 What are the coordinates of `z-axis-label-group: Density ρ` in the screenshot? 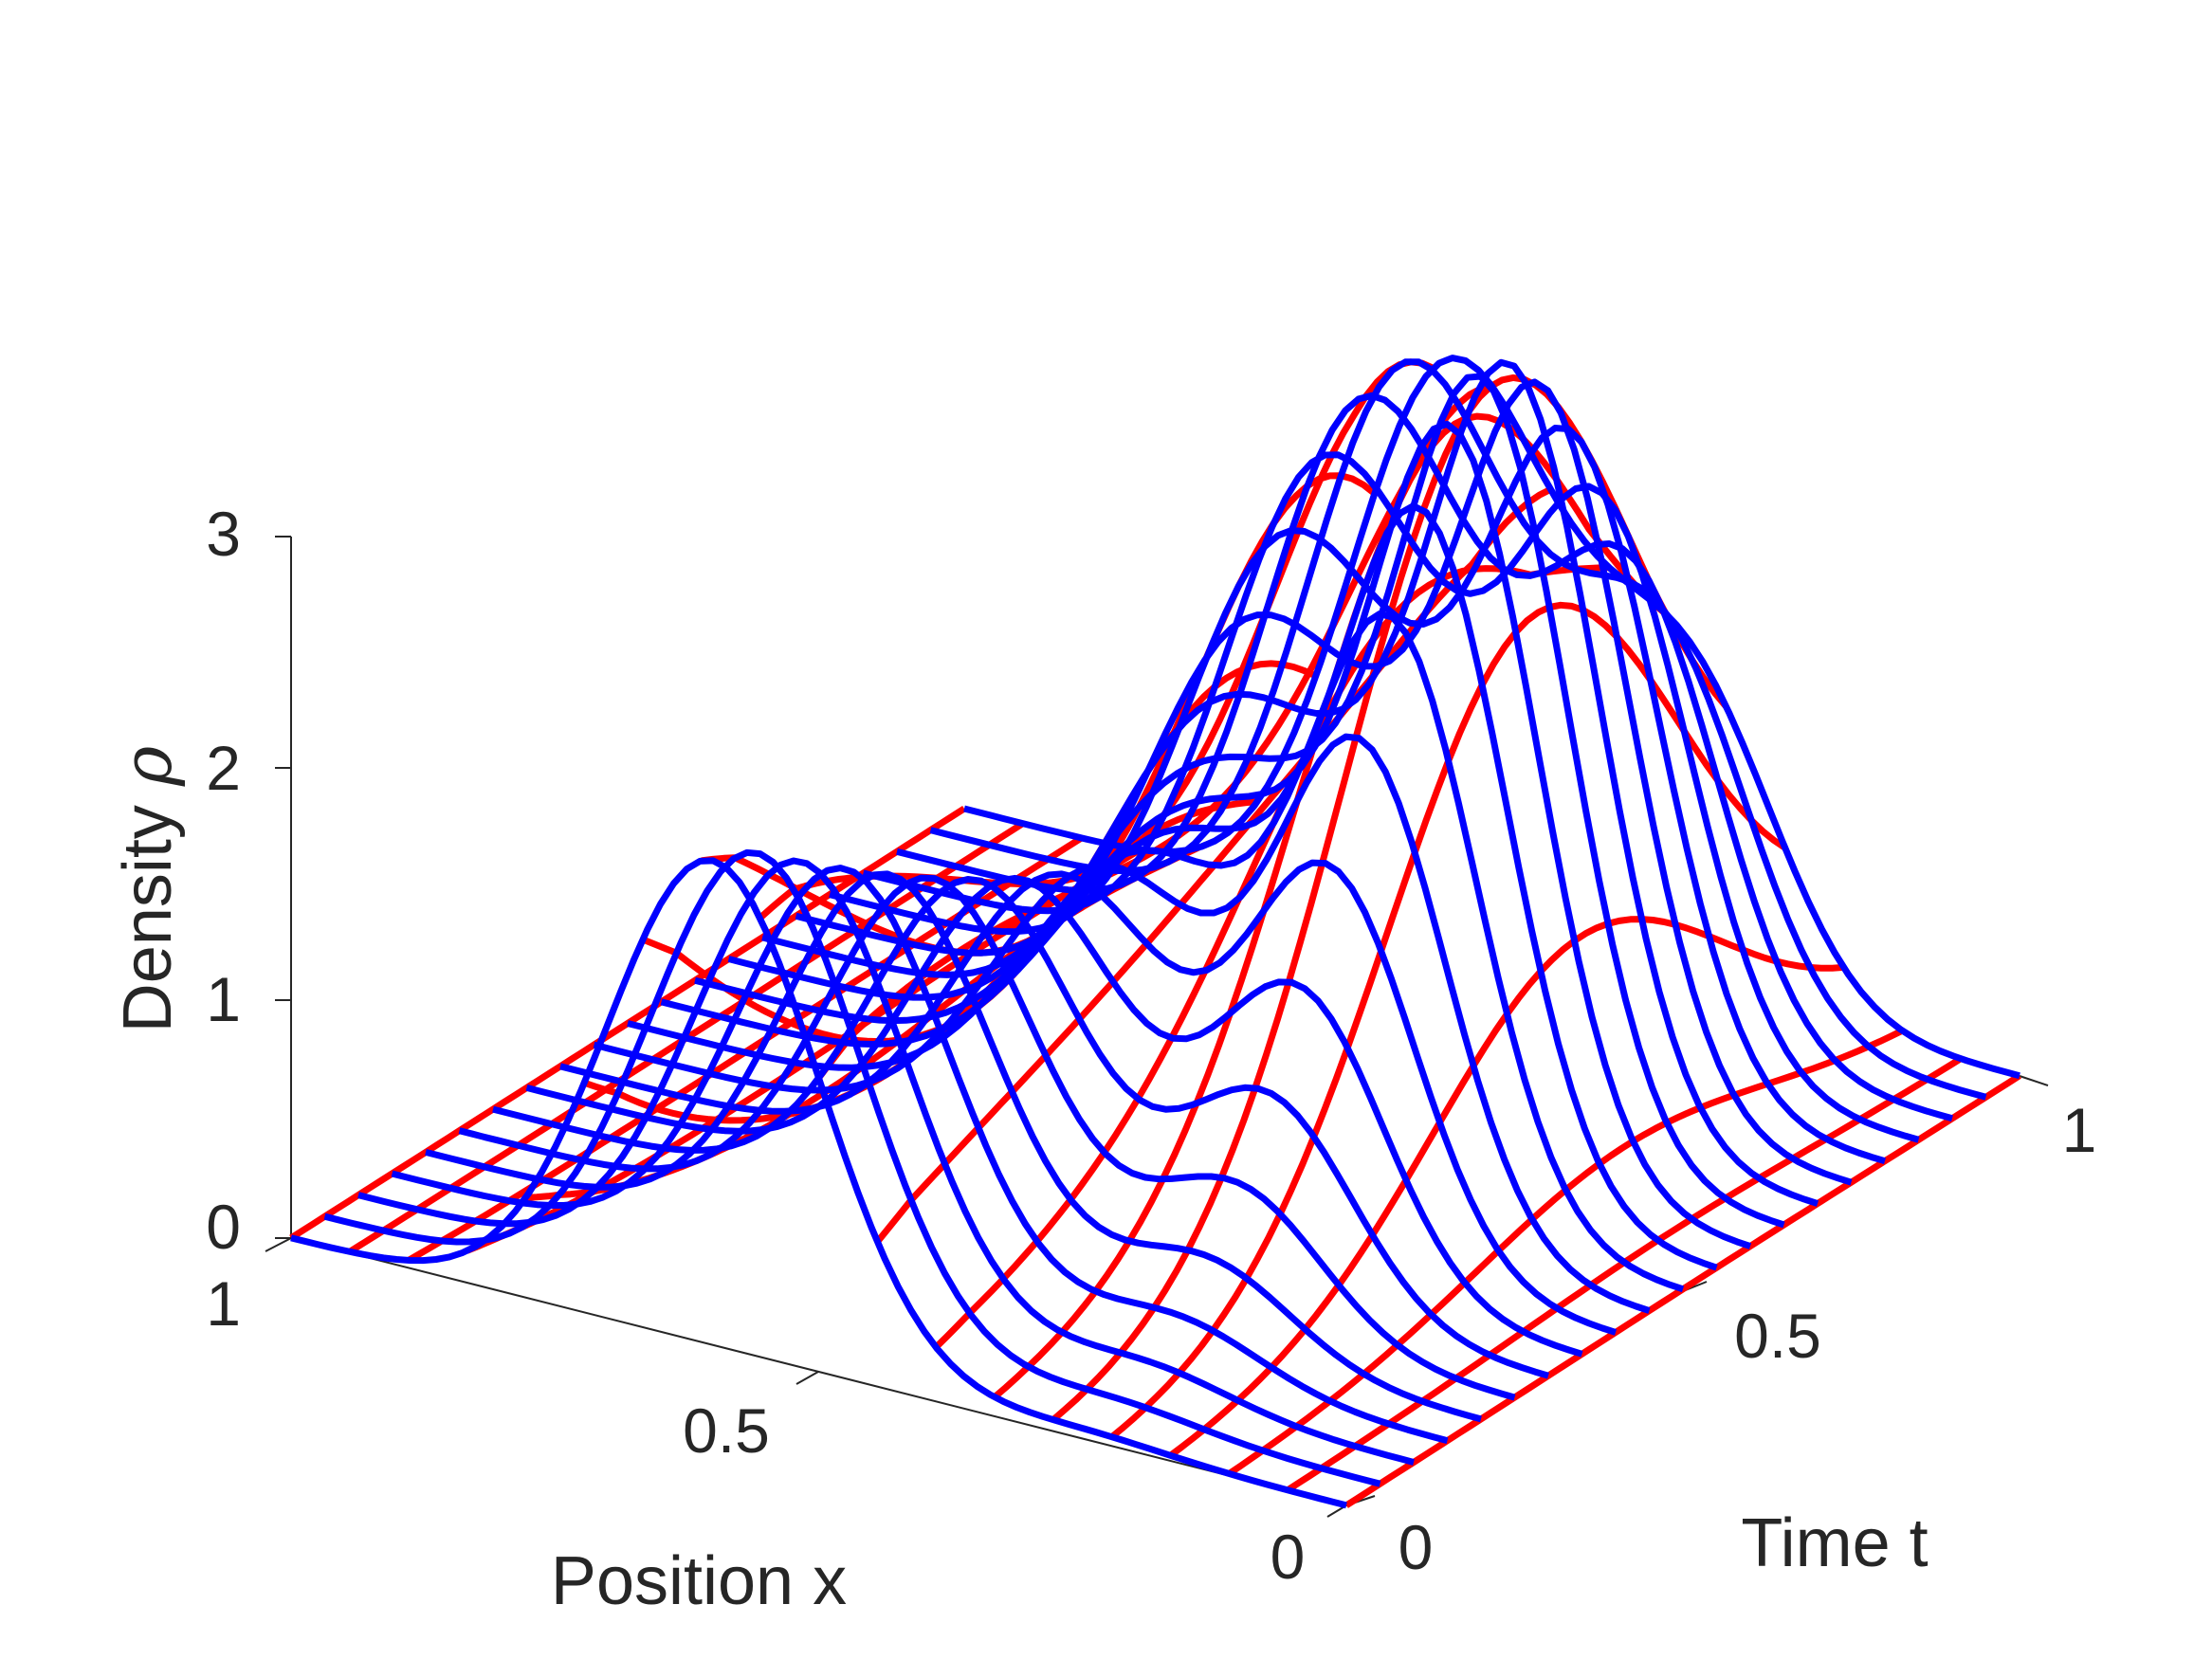 It's located at (147, 889).